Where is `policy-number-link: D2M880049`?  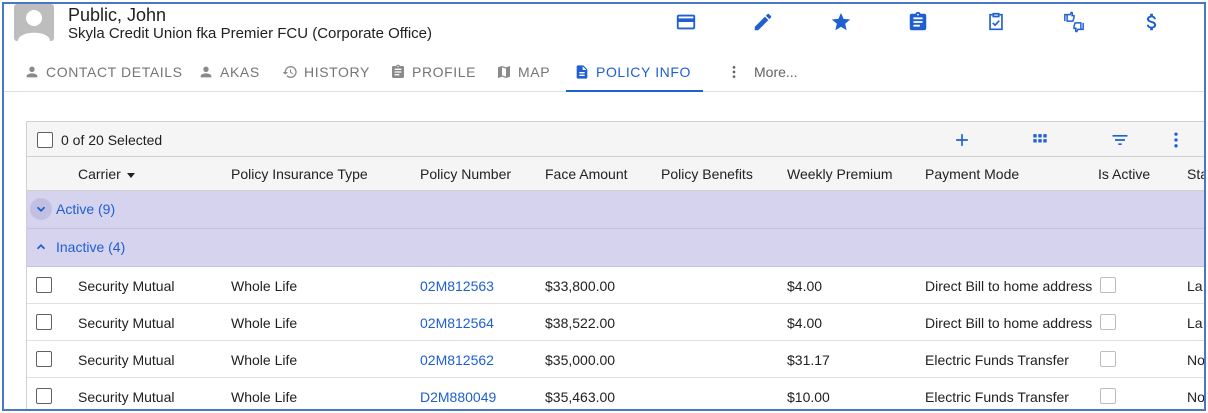 policy-number-link: D2M880049 is located at coordinates (458, 397).